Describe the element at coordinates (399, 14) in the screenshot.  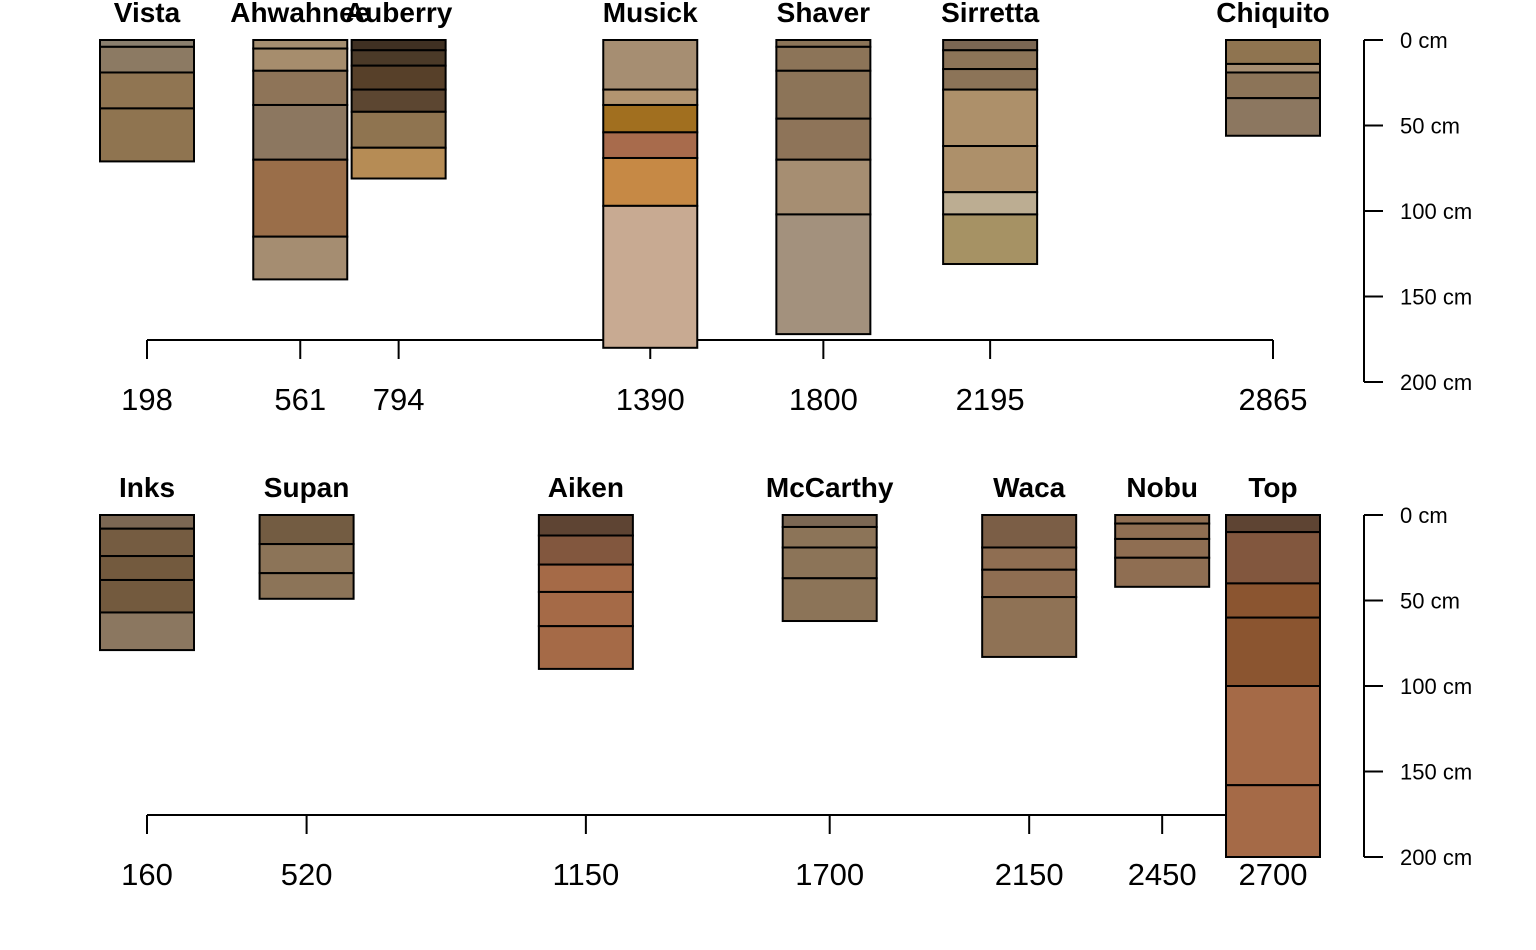
I see `profile-name-label: Auberry` at that location.